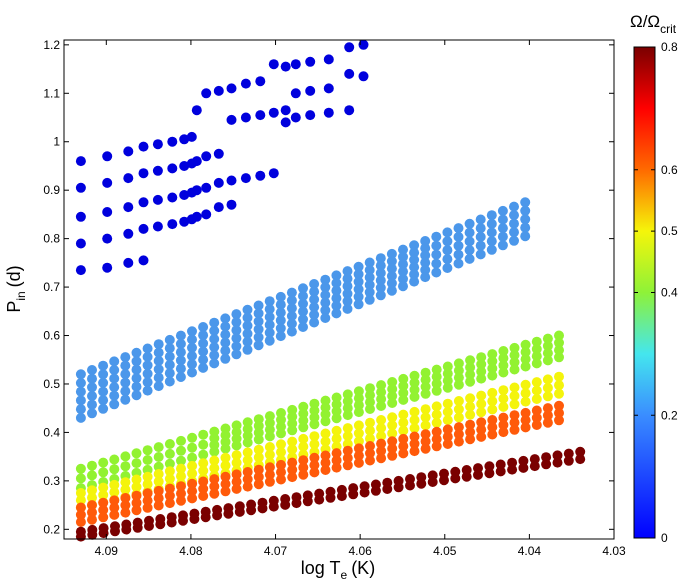 The height and width of the screenshot is (588, 695). I want to click on y-axis-label: Pin (d), so click(16, 288).